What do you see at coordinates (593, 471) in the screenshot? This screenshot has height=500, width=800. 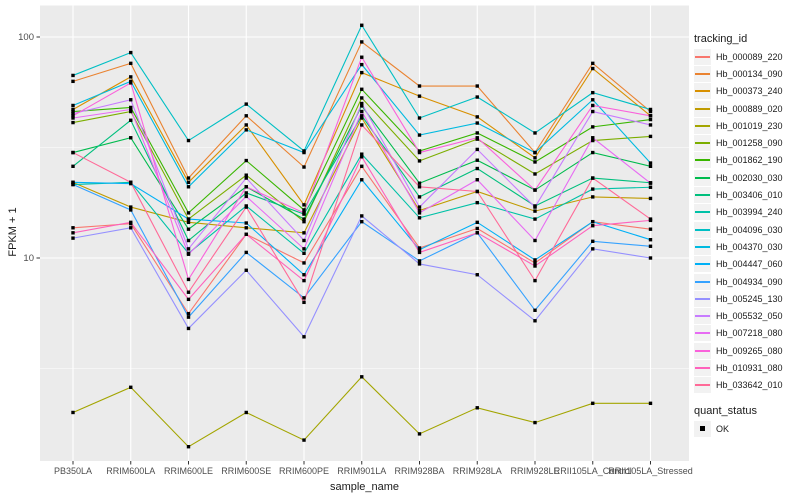 I see `x-tick-label: RRII105LA_Control` at bounding box center [593, 471].